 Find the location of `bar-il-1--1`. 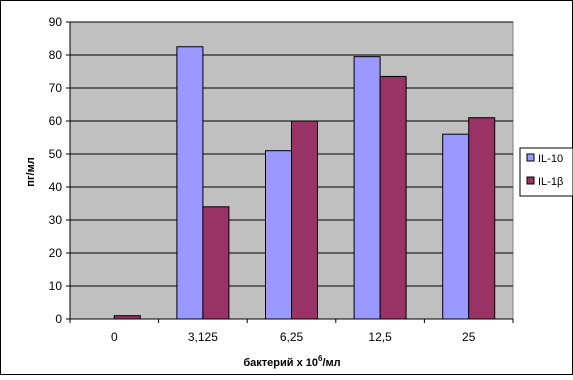

bar-il-1--1 is located at coordinates (216, 263).